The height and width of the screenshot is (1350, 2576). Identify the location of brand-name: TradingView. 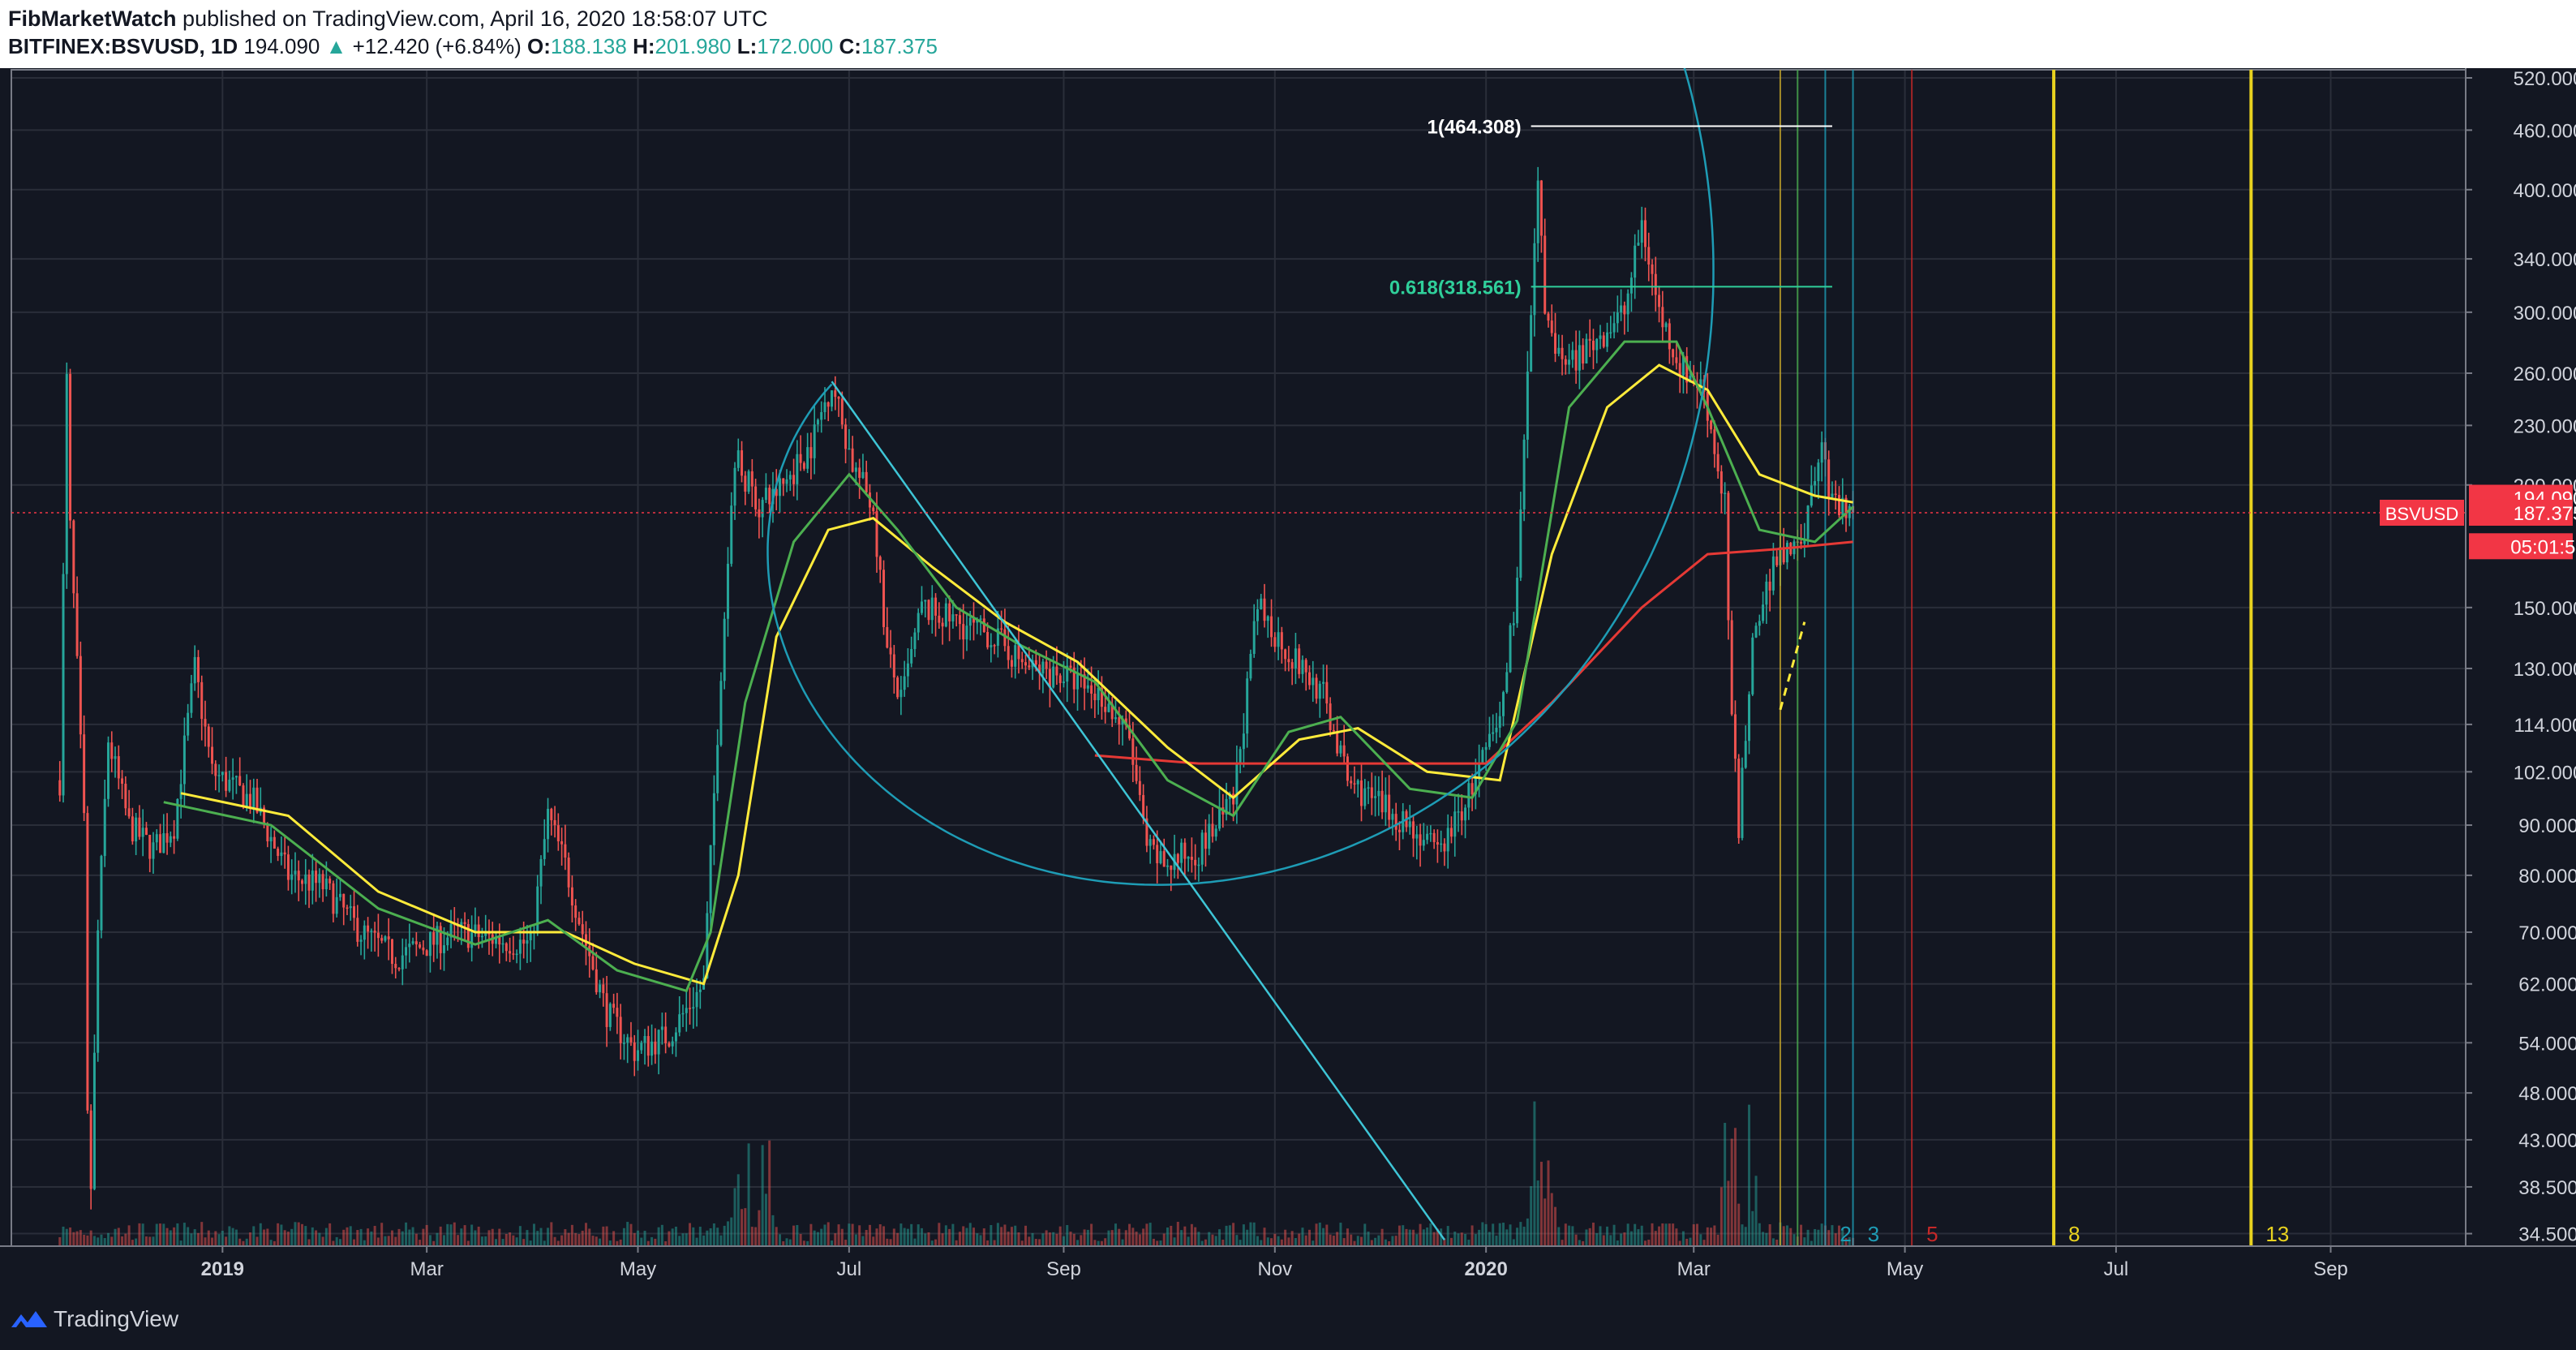
(117, 1318).